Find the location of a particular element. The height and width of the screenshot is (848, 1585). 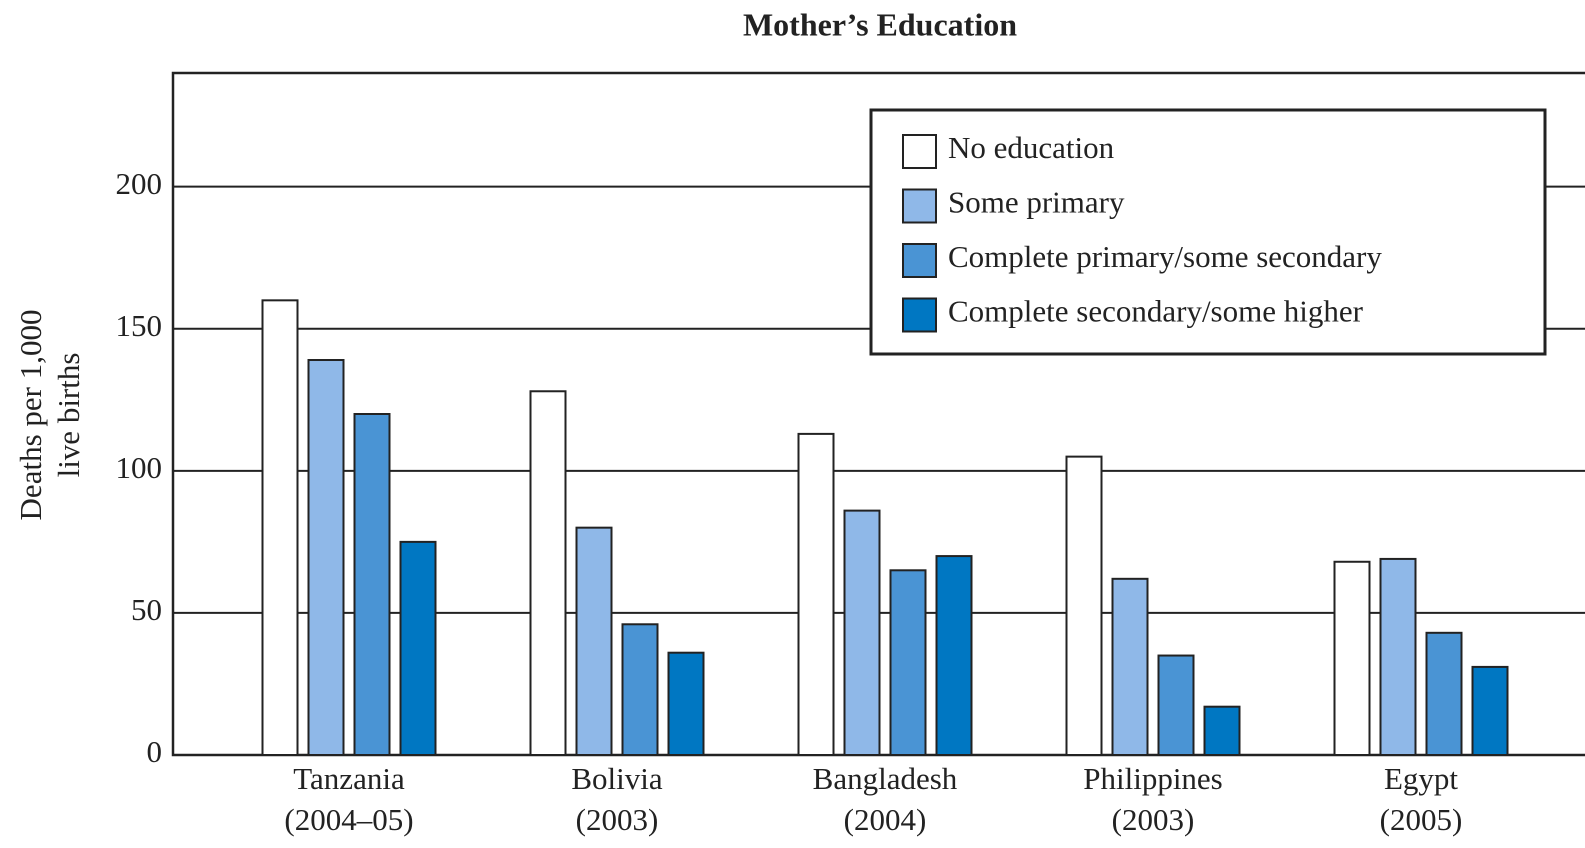

chart-title: Mother’s Education is located at coordinates (880, 24).